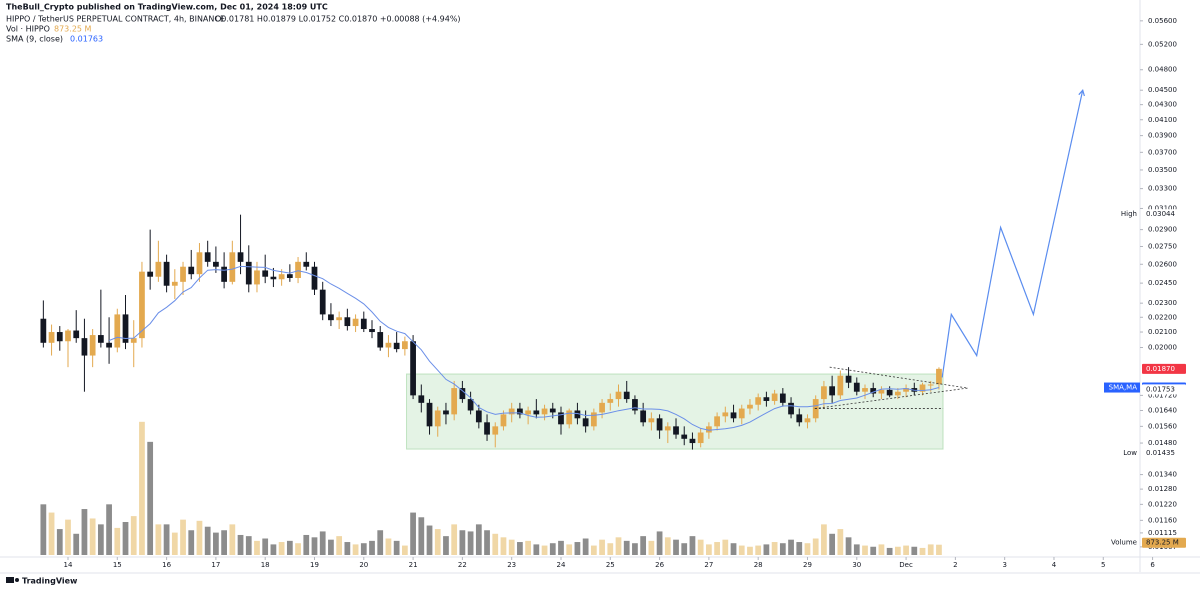 This screenshot has width=1200, height=592. What do you see at coordinates (1162, 170) in the screenshot?
I see `y-tick-label: 0.03500` at bounding box center [1162, 170].